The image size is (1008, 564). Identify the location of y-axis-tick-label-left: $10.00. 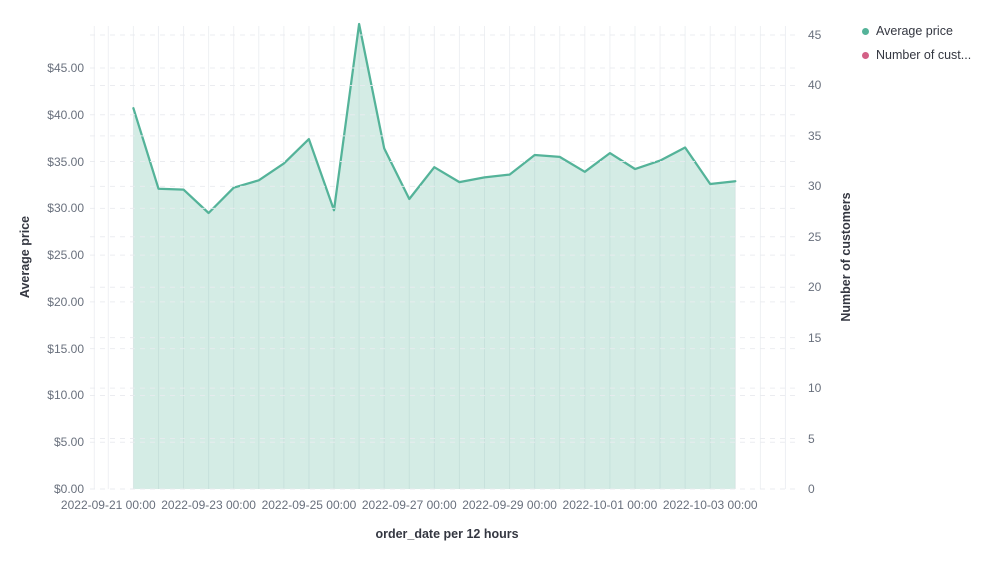
(65, 395).